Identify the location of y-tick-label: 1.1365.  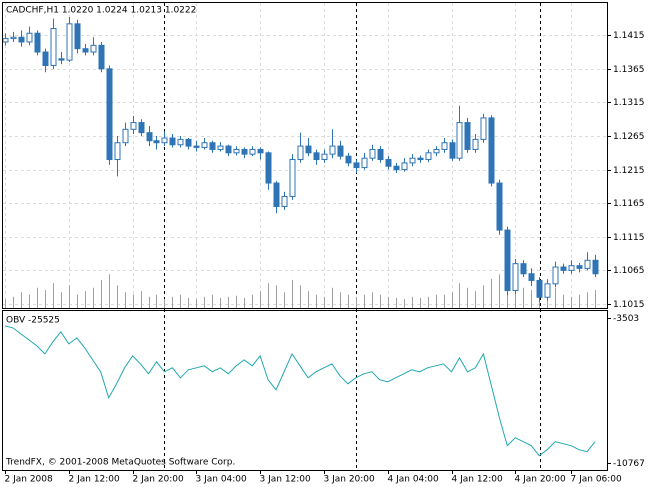
(629, 70).